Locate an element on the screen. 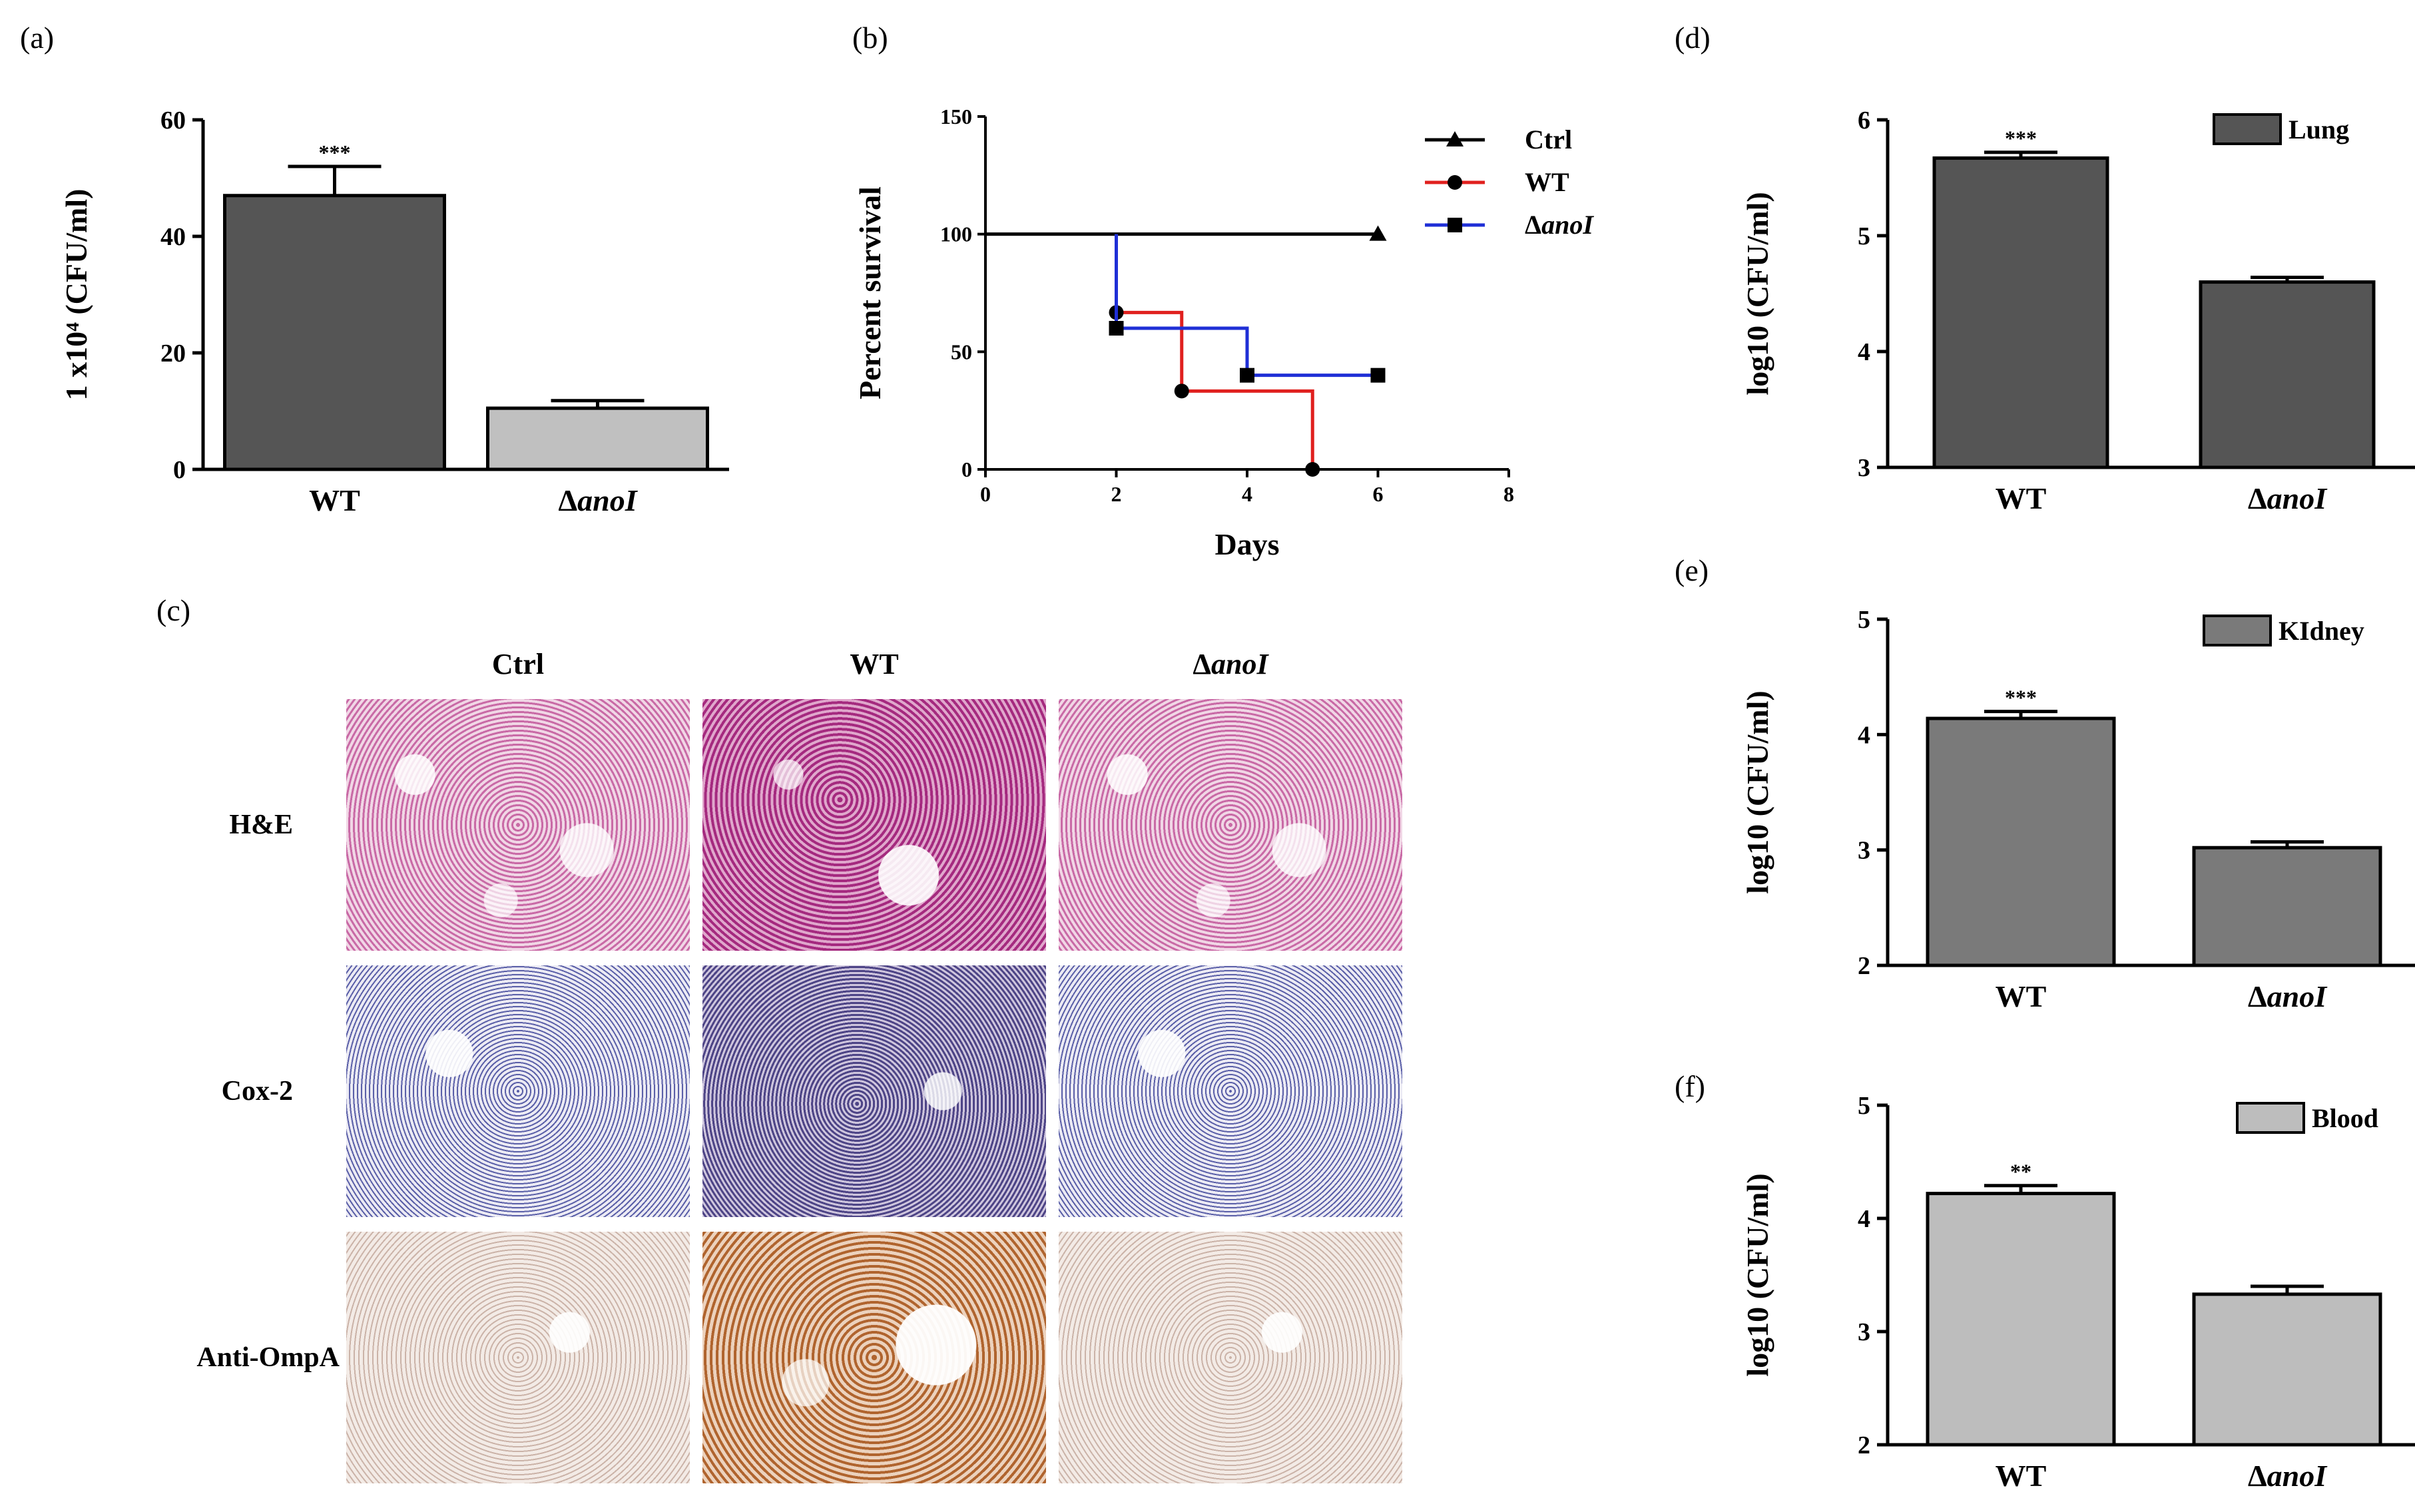  histology-col-ctrl: Ctrl is located at coordinates (518, 664).